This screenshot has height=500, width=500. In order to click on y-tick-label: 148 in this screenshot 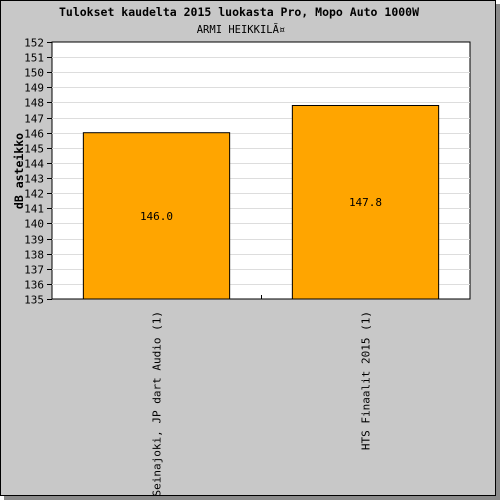, I will do `click(34, 103)`.